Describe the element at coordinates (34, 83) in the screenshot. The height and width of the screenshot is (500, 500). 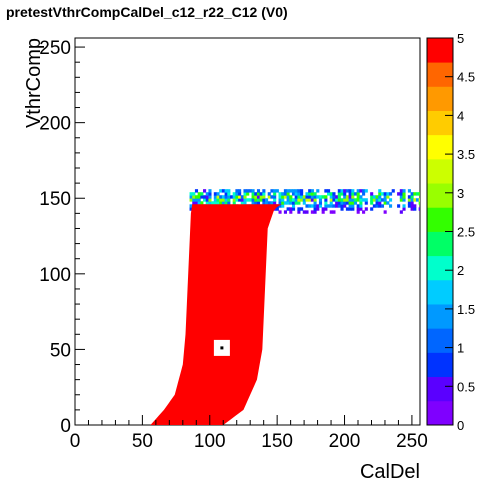
I see `y-axis-label: VthrComp` at that location.